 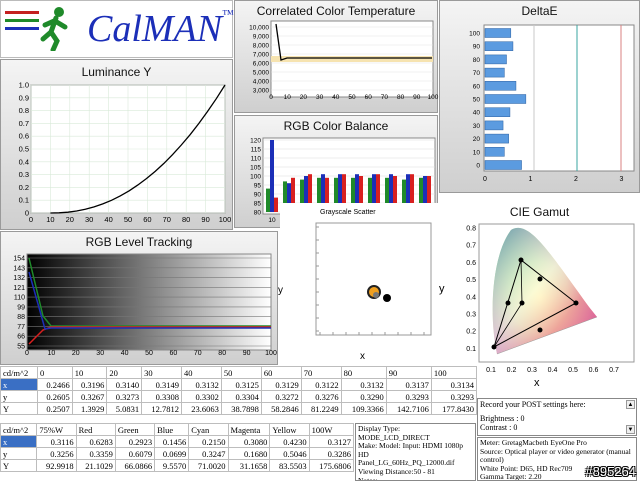 What do you see at coordinates (249, 453) in the screenshot?
I see `table-cell: 0.1680` at bounding box center [249, 453].